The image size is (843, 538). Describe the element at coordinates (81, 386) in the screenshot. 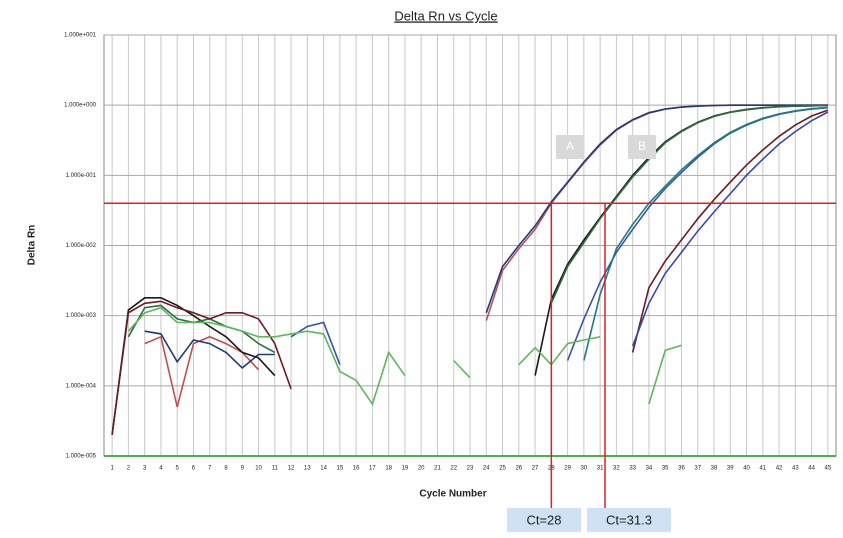

I see `y-tick-label: 1.000e-004` at that location.